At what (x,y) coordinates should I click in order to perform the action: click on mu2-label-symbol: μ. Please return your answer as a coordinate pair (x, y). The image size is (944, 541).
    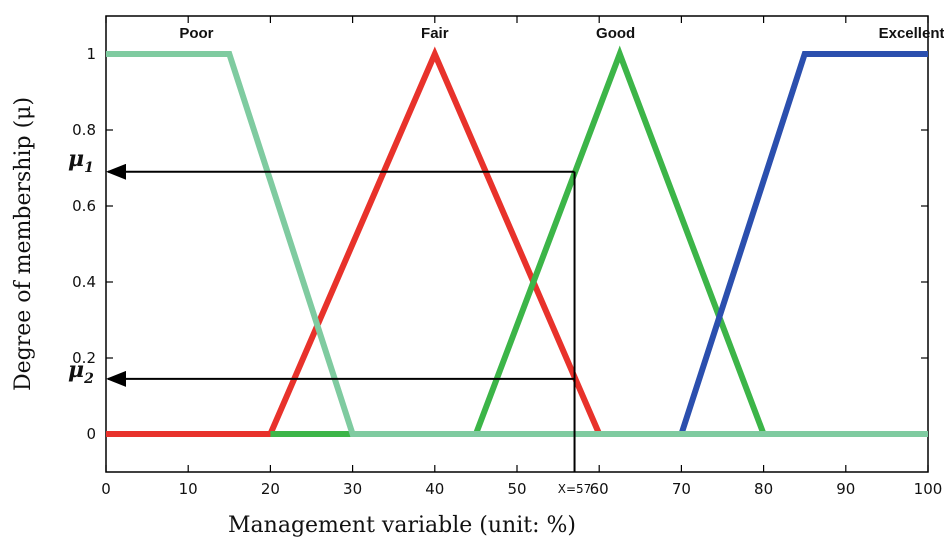
    Looking at the image, I should click on (76, 370).